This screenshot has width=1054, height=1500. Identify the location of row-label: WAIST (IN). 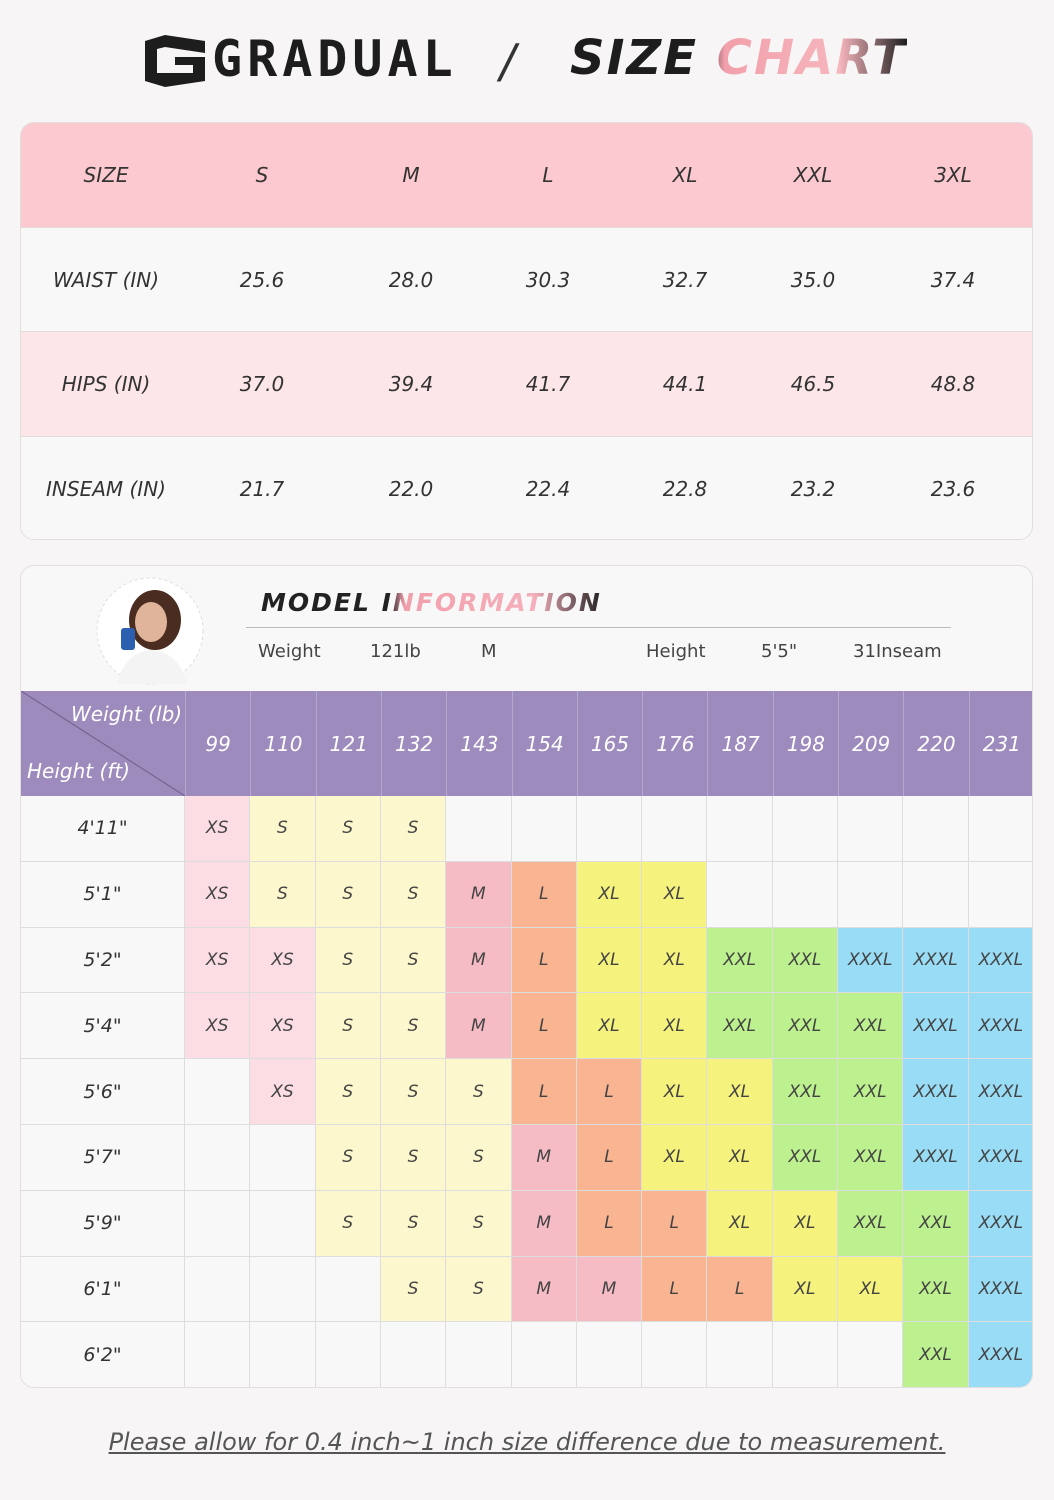
(106, 279).